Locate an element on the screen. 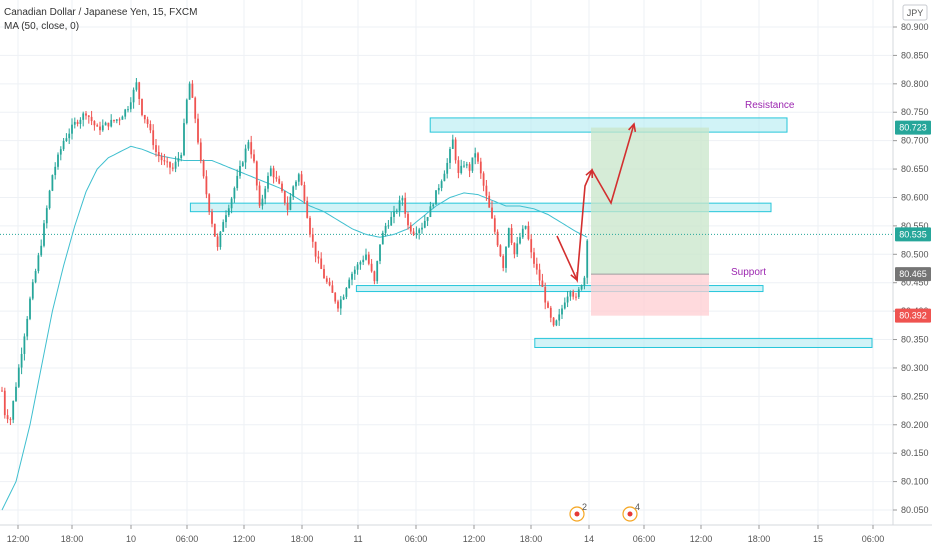 The image size is (932, 550). forecast-path is located at coordinates (595, 203).